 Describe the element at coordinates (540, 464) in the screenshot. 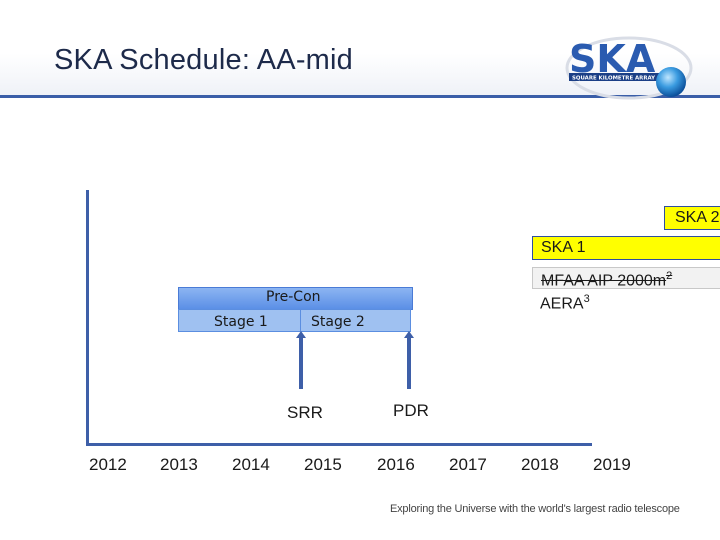

I see `year-label: 2018` at that location.